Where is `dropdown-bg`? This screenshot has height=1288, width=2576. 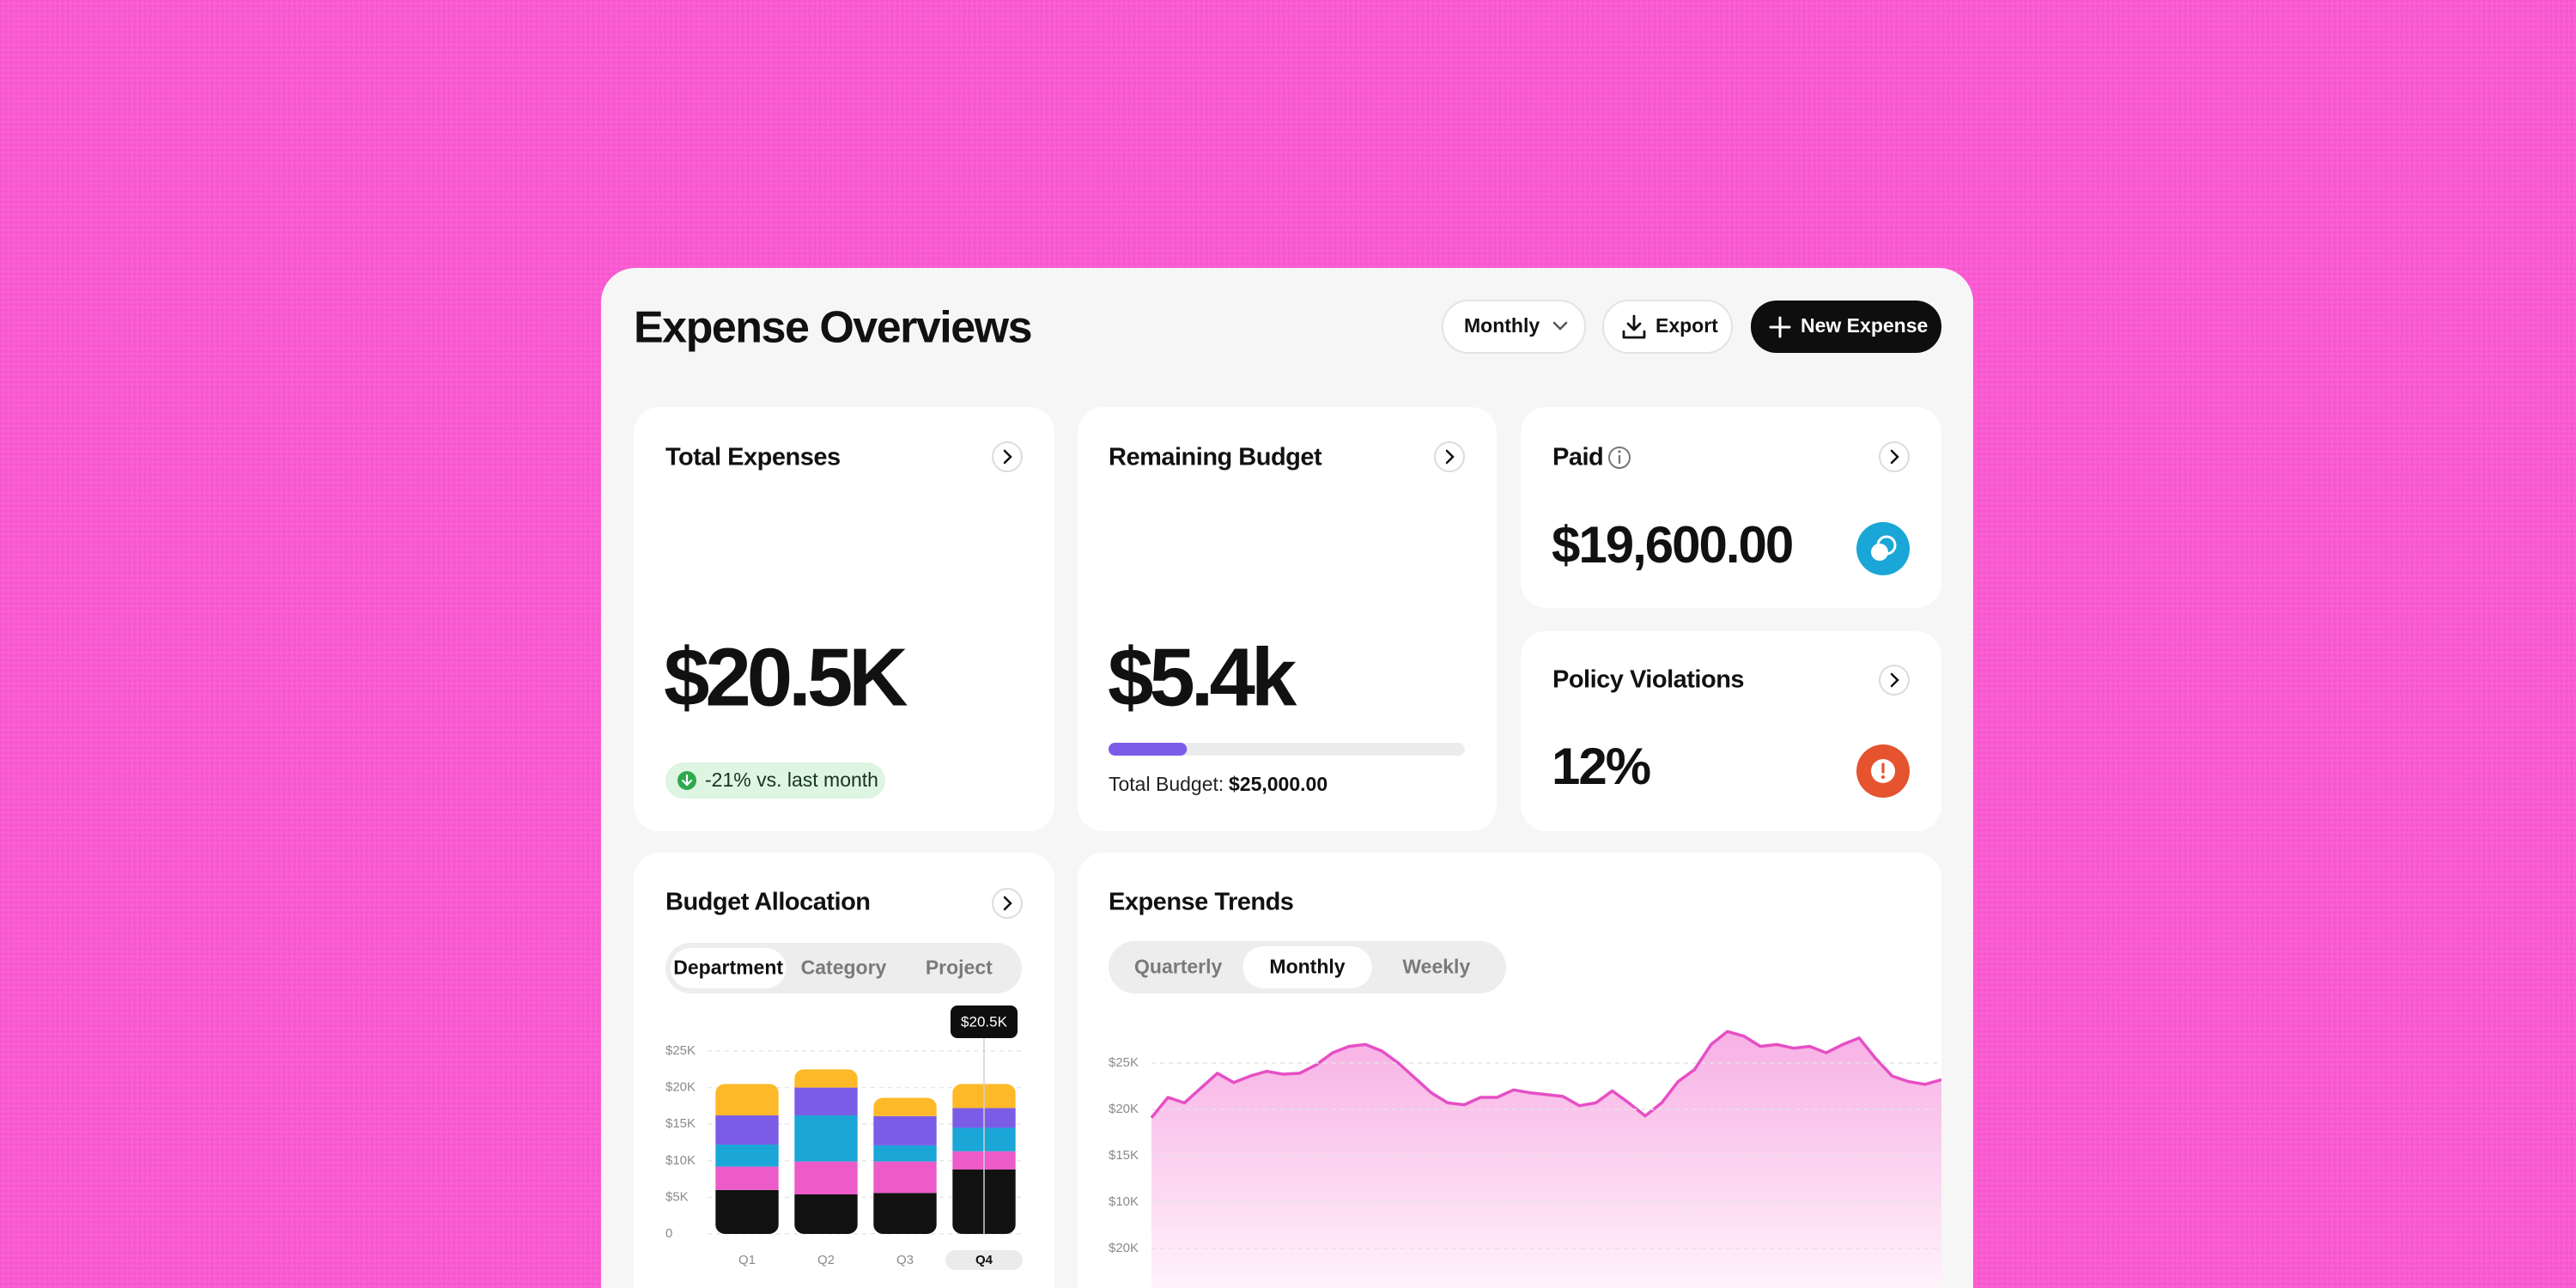 dropdown-bg is located at coordinates (1514, 327).